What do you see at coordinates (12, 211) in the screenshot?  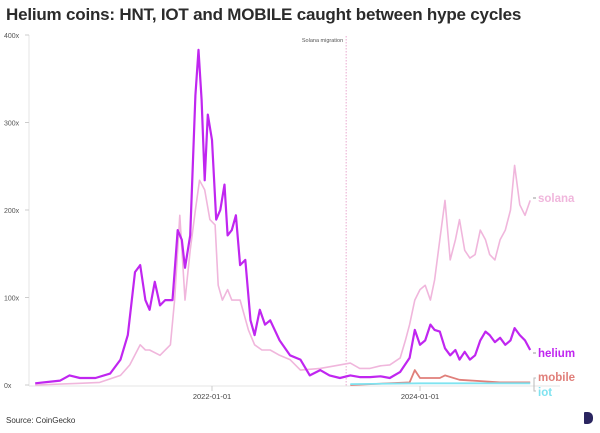 I see `y-tick-label: 200x` at bounding box center [12, 211].